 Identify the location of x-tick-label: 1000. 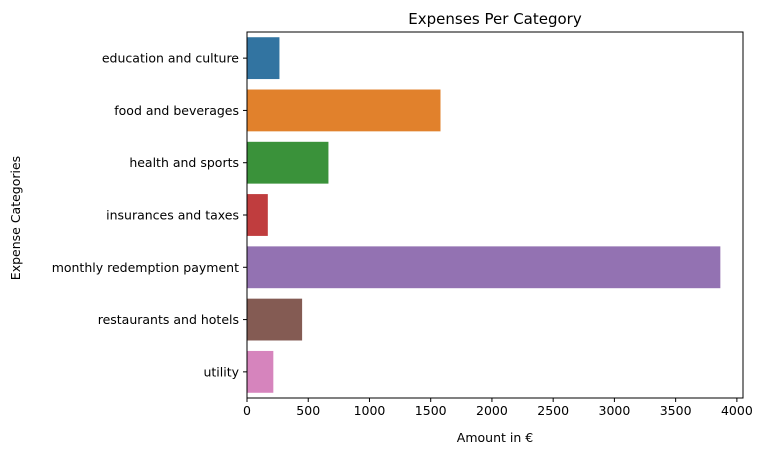
(370, 410).